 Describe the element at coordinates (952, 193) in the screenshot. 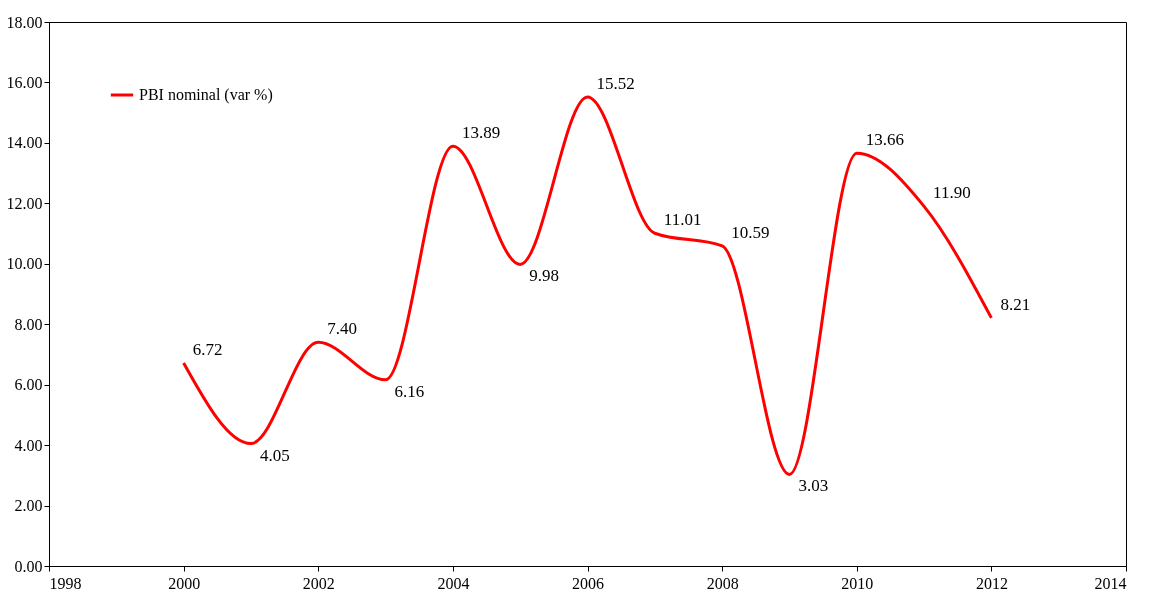

I see `data-label: 11.90` at that location.